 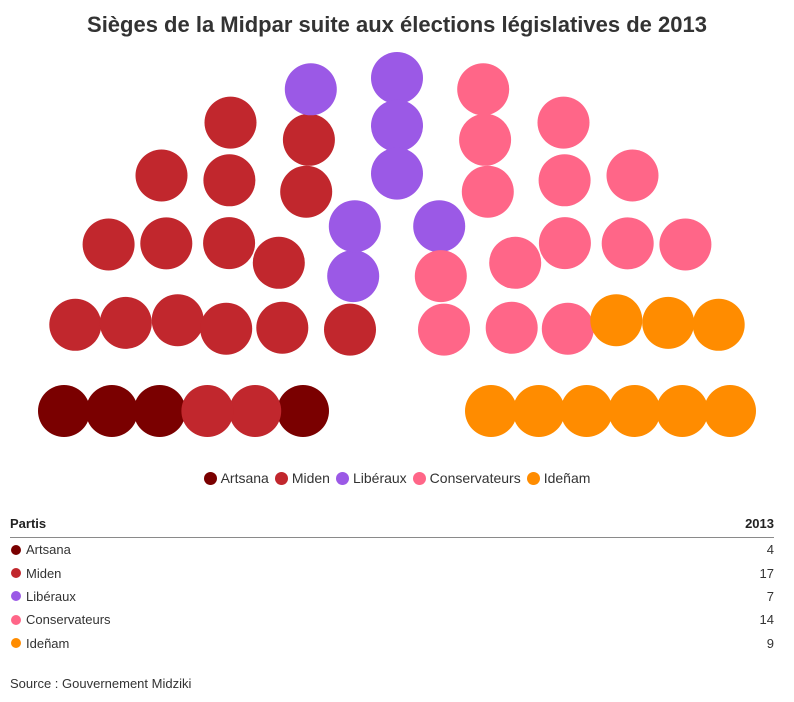 I want to click on legend-item-conservateurs: Conservateurs, so click(x=466, y=478).